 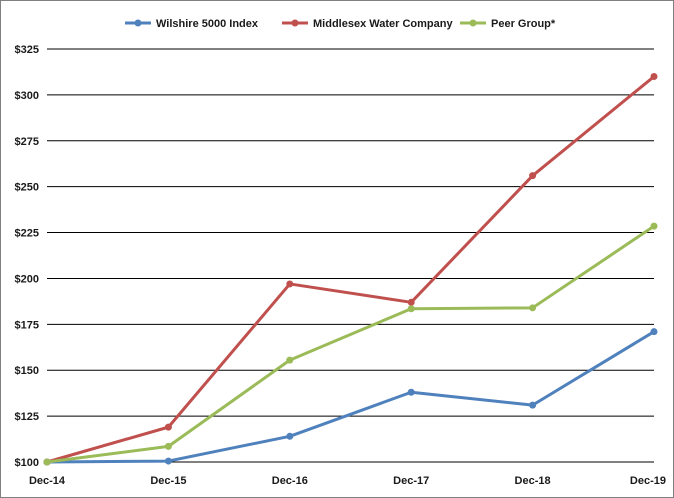 I want to click on y-tick-label: $200, so click(x=27, y=279).